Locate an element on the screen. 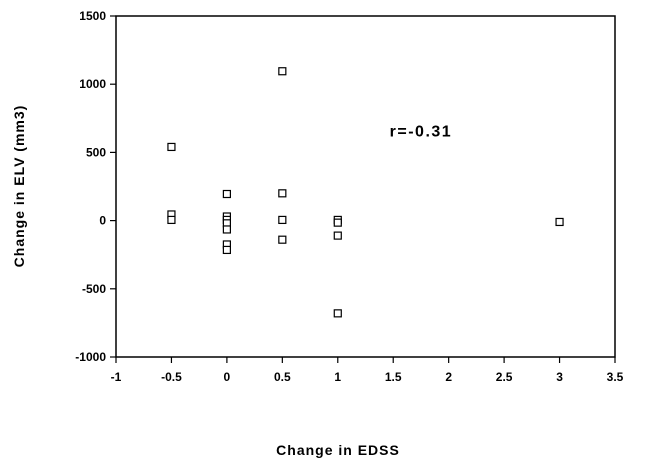  correlation-annotation: r=-0.31 is located at coordinates (421, 132).